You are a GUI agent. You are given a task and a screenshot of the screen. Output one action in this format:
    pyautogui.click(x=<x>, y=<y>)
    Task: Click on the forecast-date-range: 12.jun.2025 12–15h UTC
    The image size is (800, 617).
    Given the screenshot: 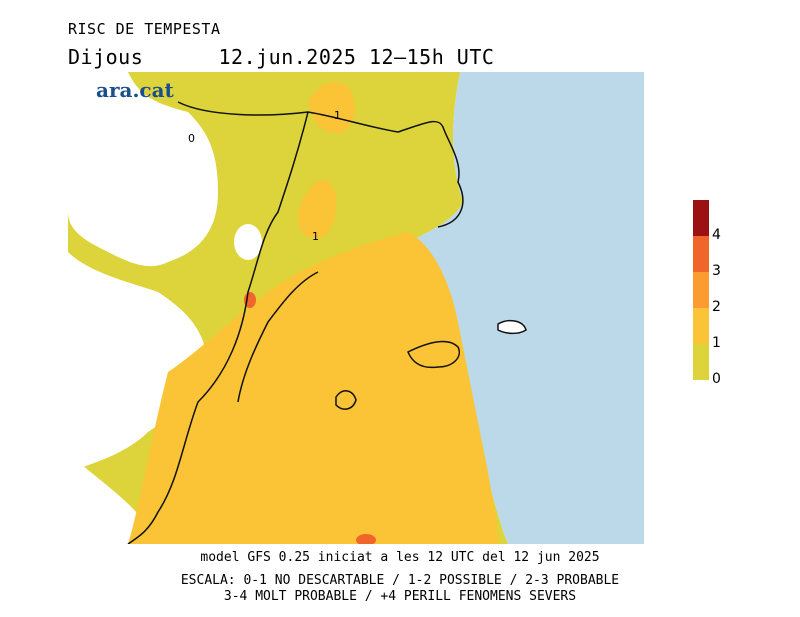 What is the action you would take?
    pyautogui.click(x=356, y=57)
    